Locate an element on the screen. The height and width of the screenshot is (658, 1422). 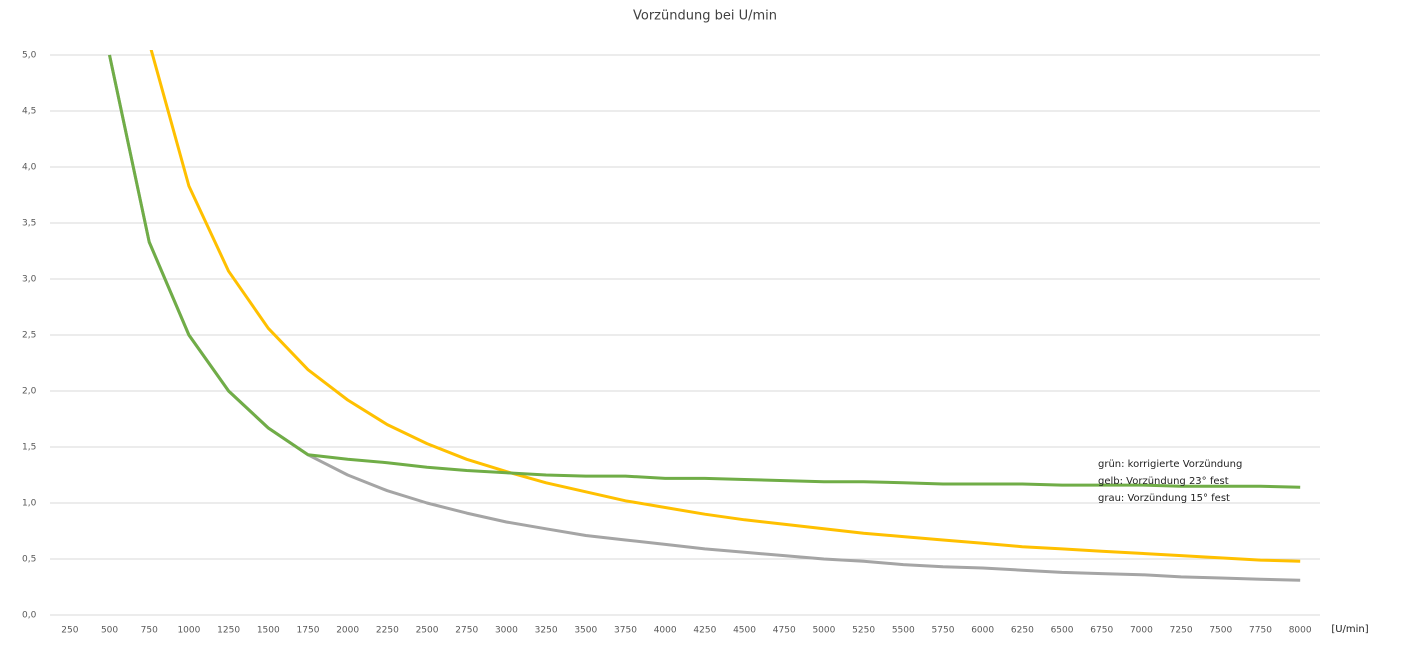
annotation: gelb: Vorzündung 23° fest is located at coordinates (1163, 481).